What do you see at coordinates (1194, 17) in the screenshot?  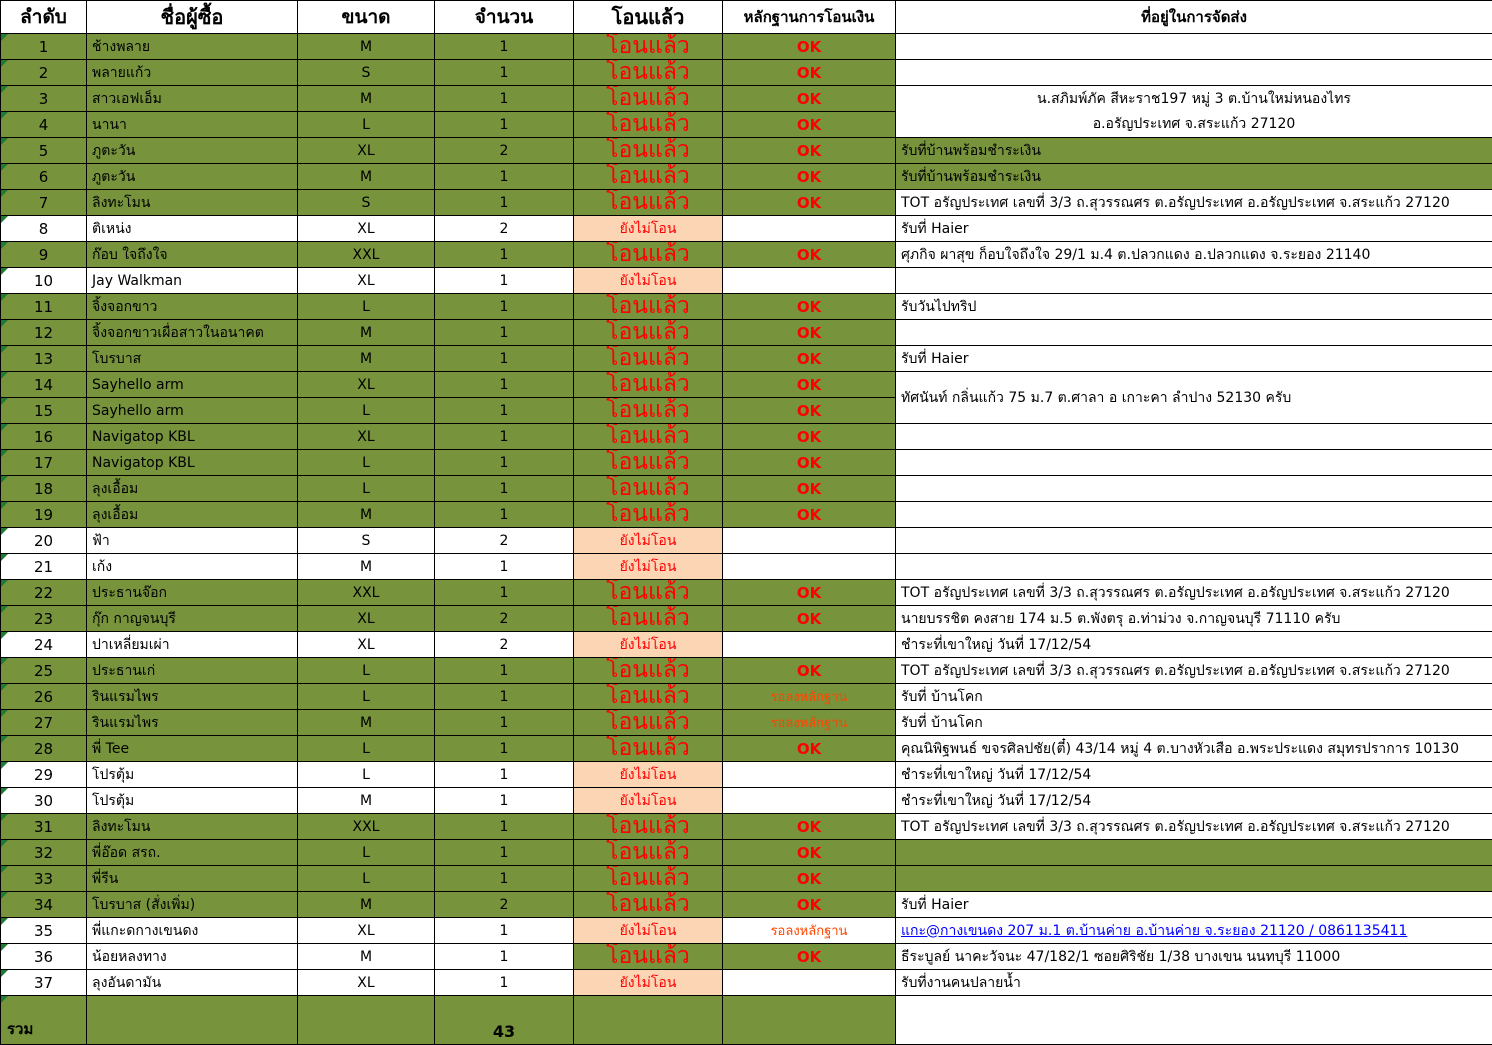 I see `header-address: ที่อยู่ในการจัดส่ง` at bounding box center [1194, 17].